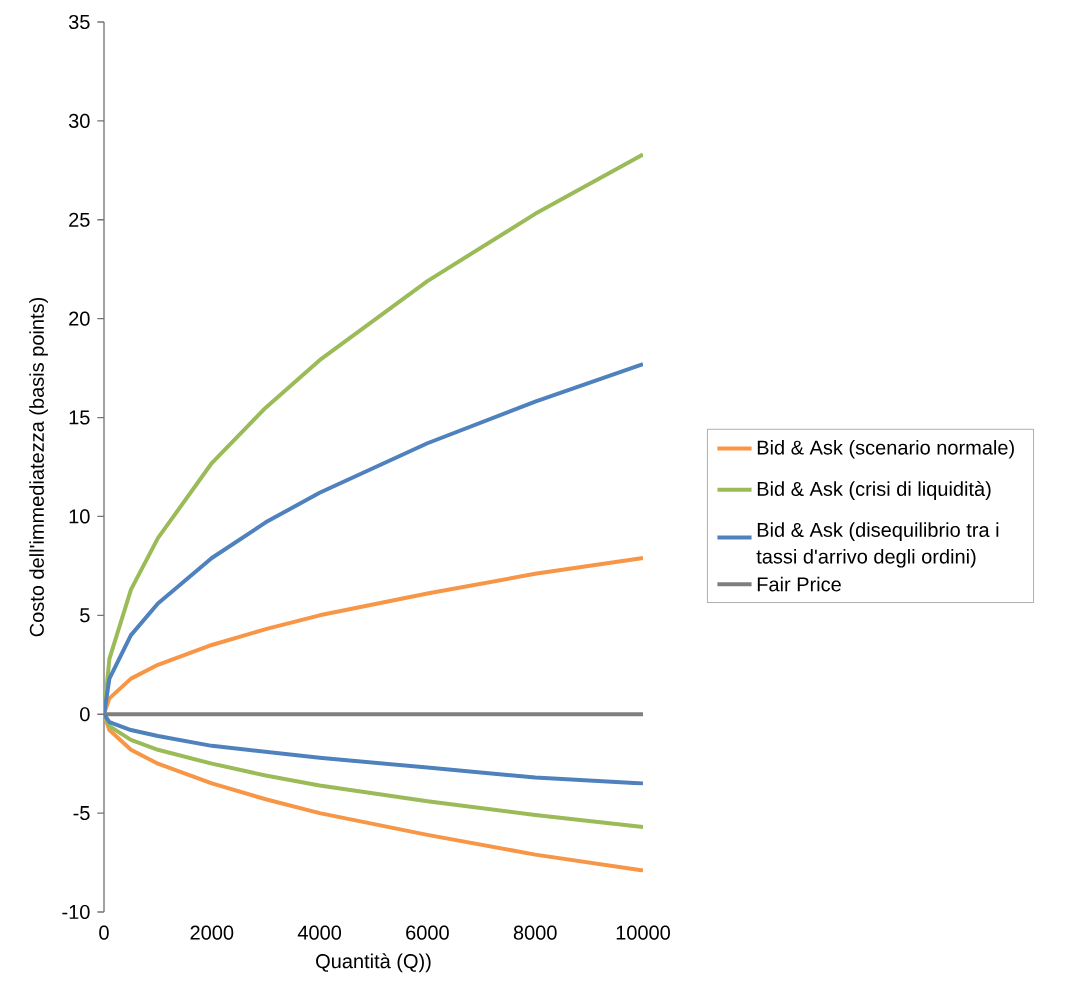  Describe the element at coordinates (373, 963) in the screenshot. I see `x-axis-title: Quantità (Q))` at that location.